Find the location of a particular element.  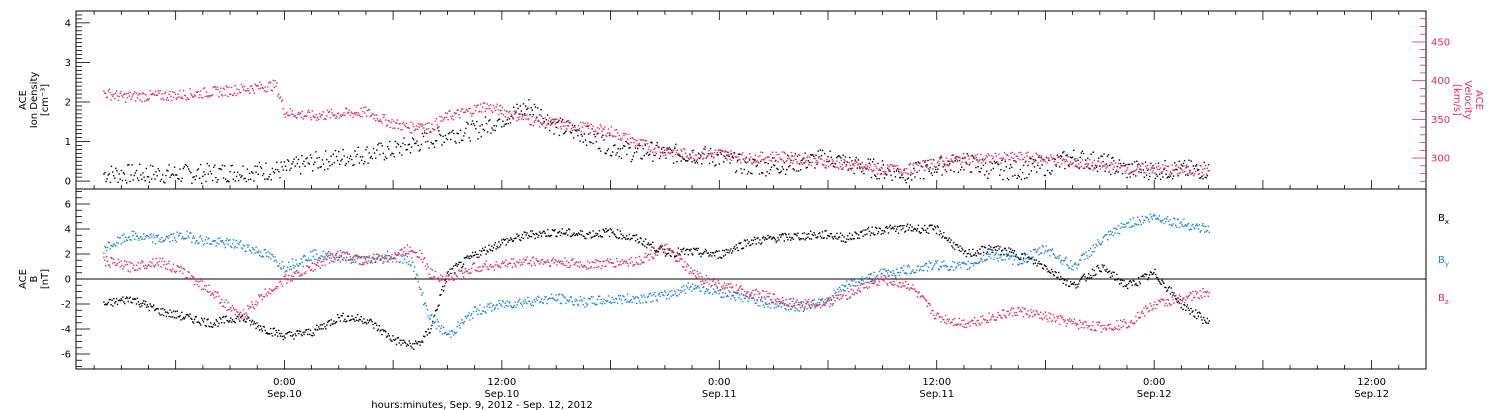

density-axis-label-line1: ACE is located at coordinates (23, 100).